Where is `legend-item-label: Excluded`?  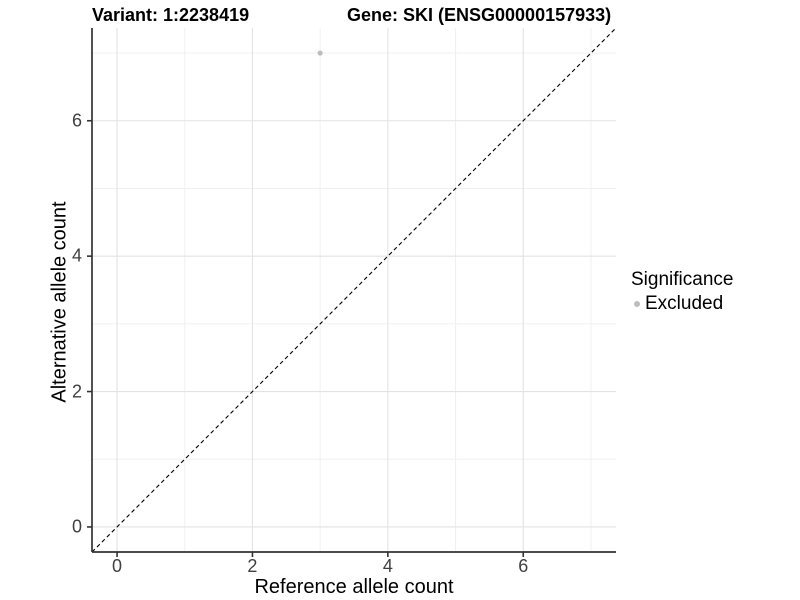
legend-item-label: Excluded is located at coordinates (684, 303).